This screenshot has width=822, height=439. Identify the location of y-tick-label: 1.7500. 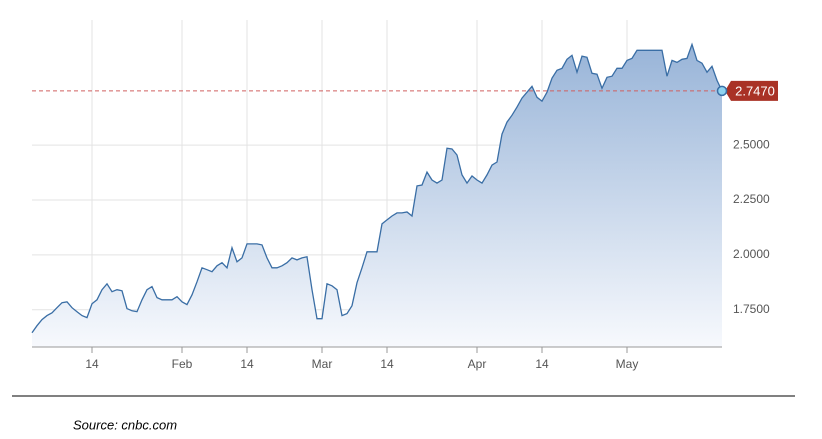
(751, 309).